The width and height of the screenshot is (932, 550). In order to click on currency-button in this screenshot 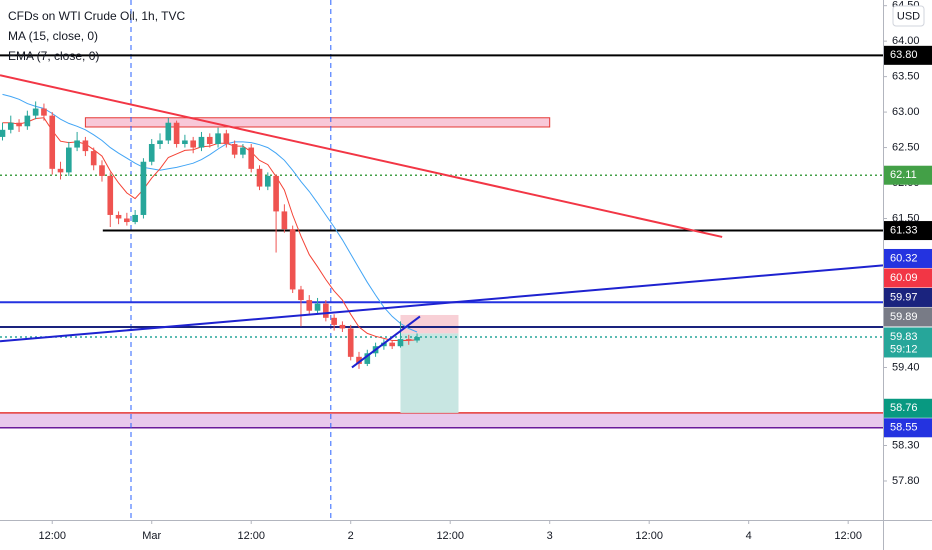, I will do `click(908, 16)`.